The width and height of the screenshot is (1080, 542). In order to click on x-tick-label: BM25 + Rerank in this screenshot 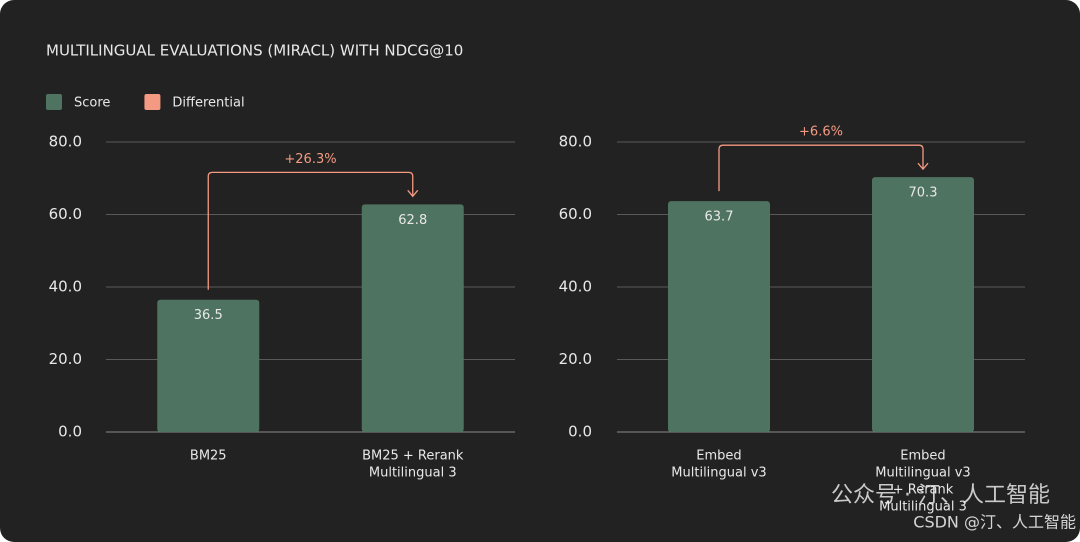, I will do `click(413, 456)`.